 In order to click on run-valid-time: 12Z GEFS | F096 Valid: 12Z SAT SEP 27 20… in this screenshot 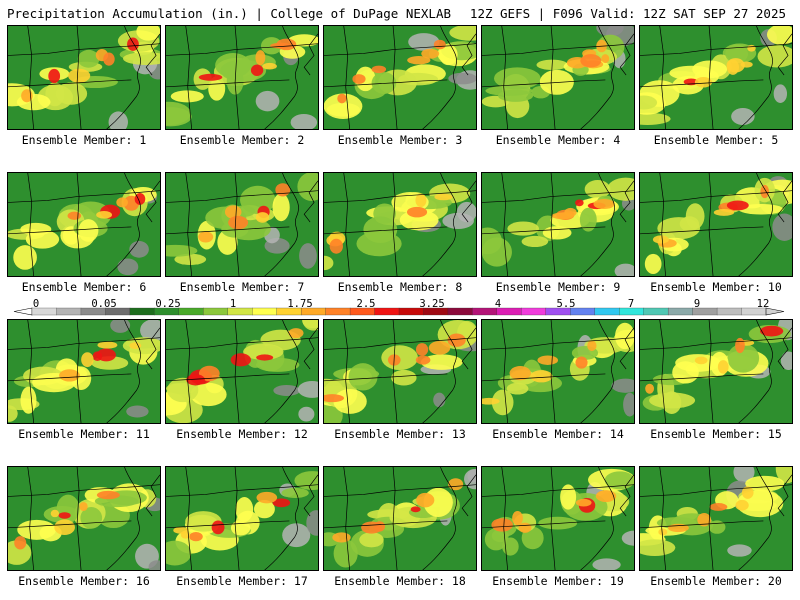, I will do `click(627, 13)`.